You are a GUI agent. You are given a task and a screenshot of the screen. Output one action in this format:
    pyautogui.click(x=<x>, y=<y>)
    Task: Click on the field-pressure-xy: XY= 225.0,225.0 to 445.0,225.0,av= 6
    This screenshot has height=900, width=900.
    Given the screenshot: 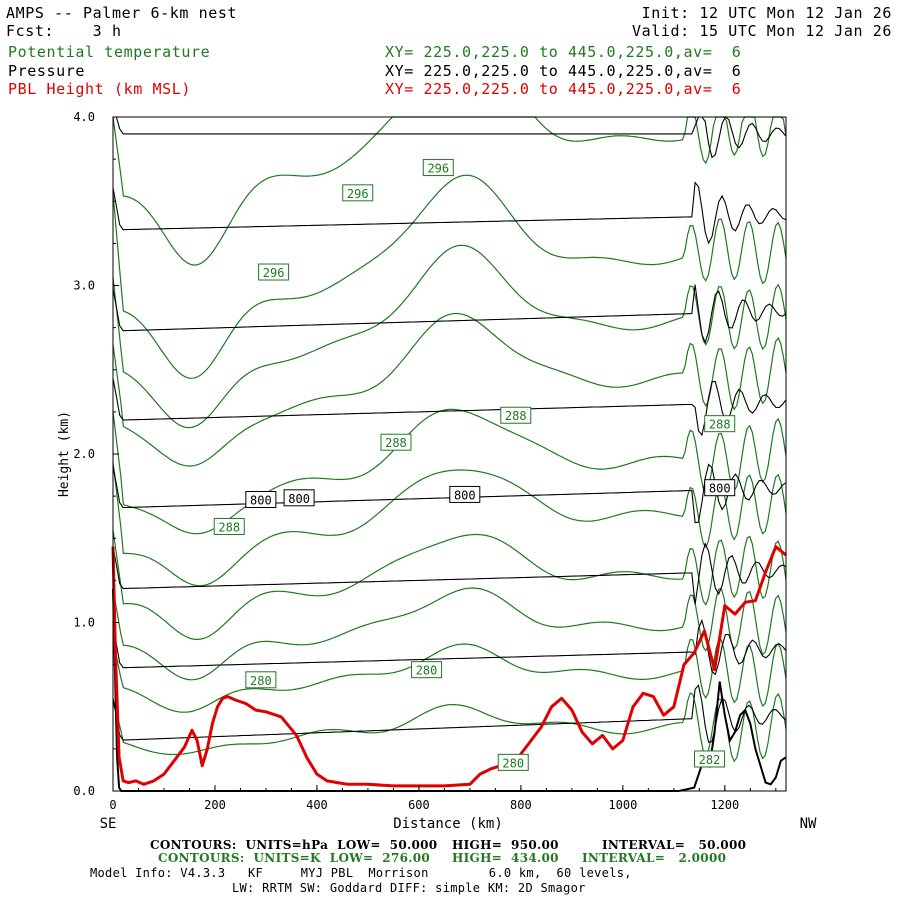 What is the action you would take?
    pyautogui.click(x=563, y=71)
    